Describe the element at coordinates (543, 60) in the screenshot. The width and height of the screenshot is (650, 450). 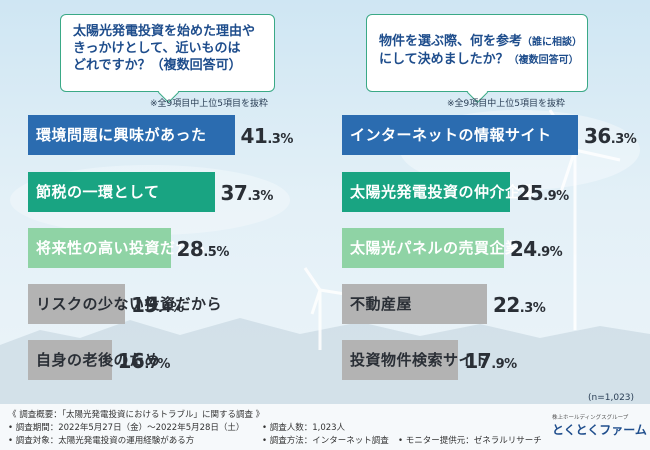
I see `right-question-line-2-small: （複数回答可）` at that location.